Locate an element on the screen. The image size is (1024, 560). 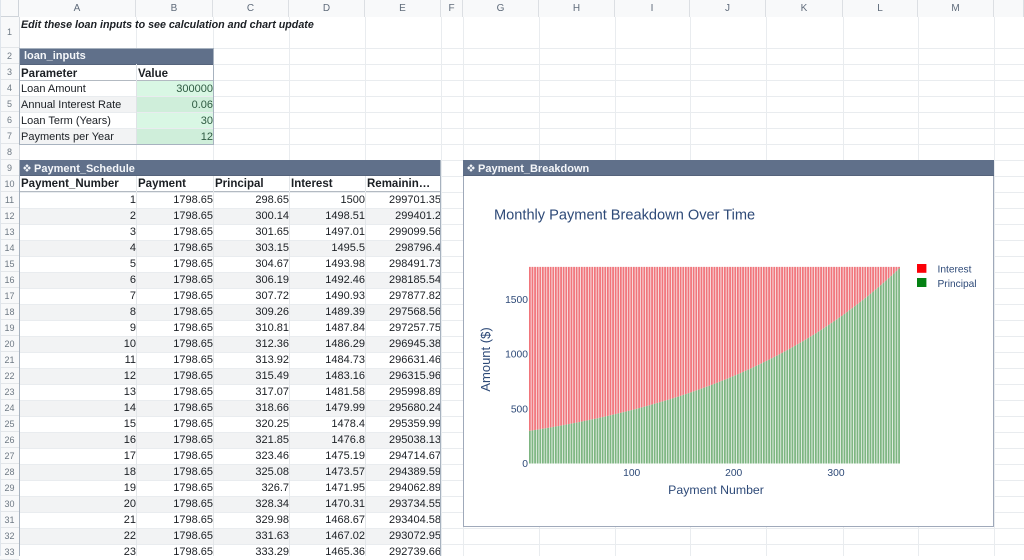
svg-text: 200 is located at coordinates (733, 473).